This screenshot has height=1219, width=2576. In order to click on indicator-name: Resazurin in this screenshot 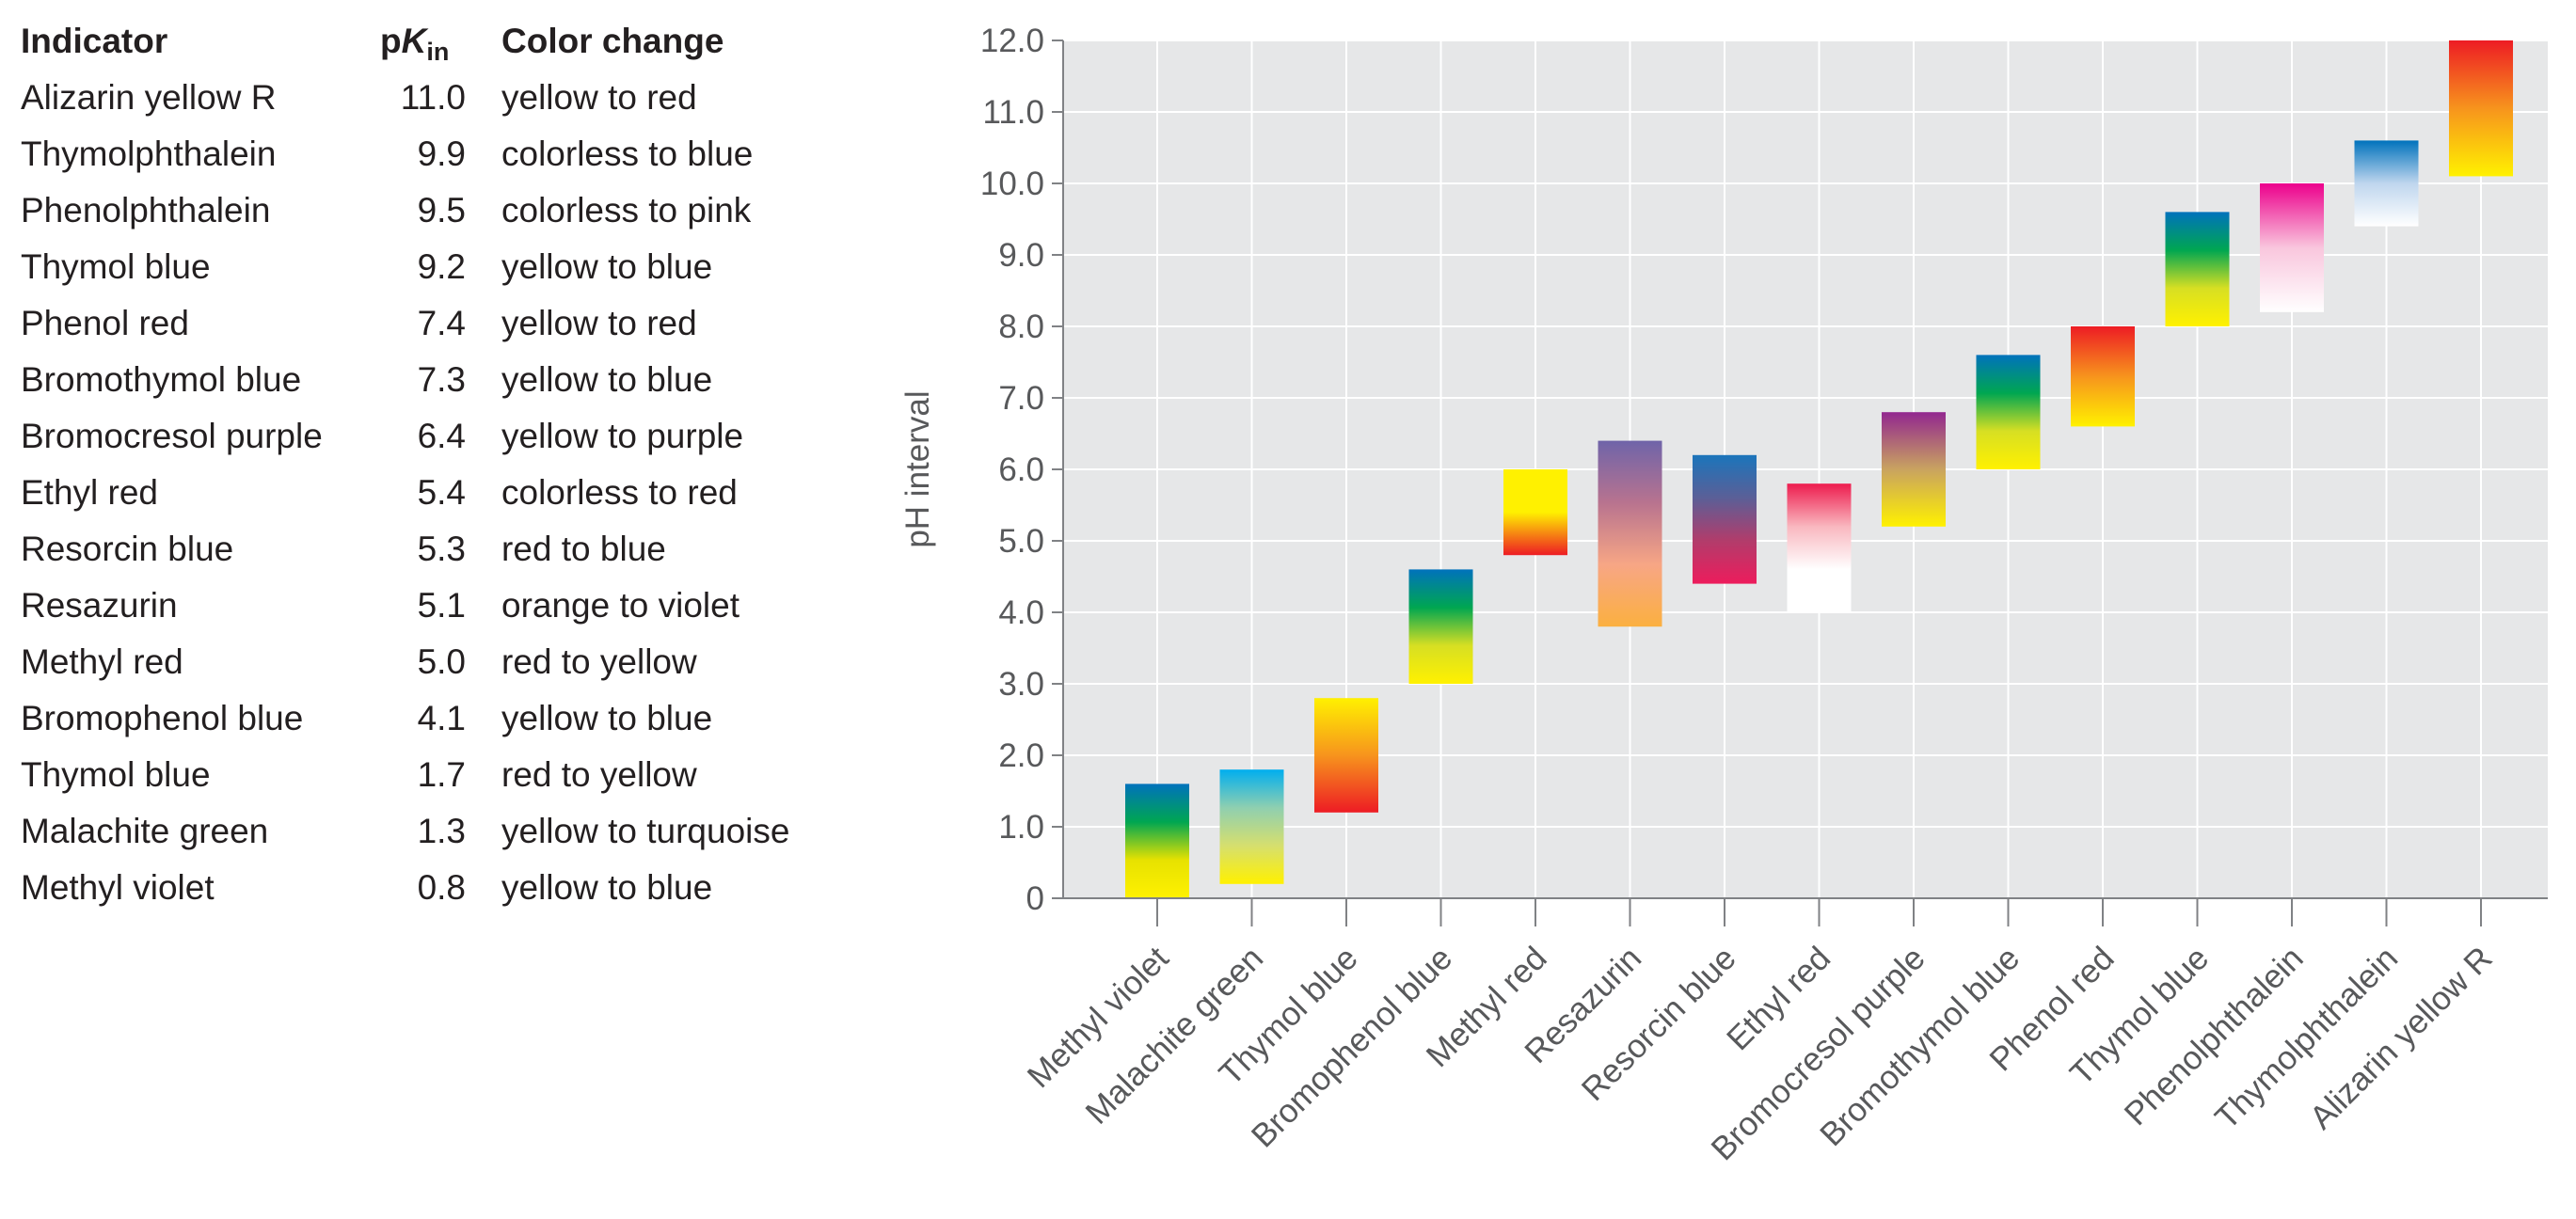, I will do `click(99, 605)`.